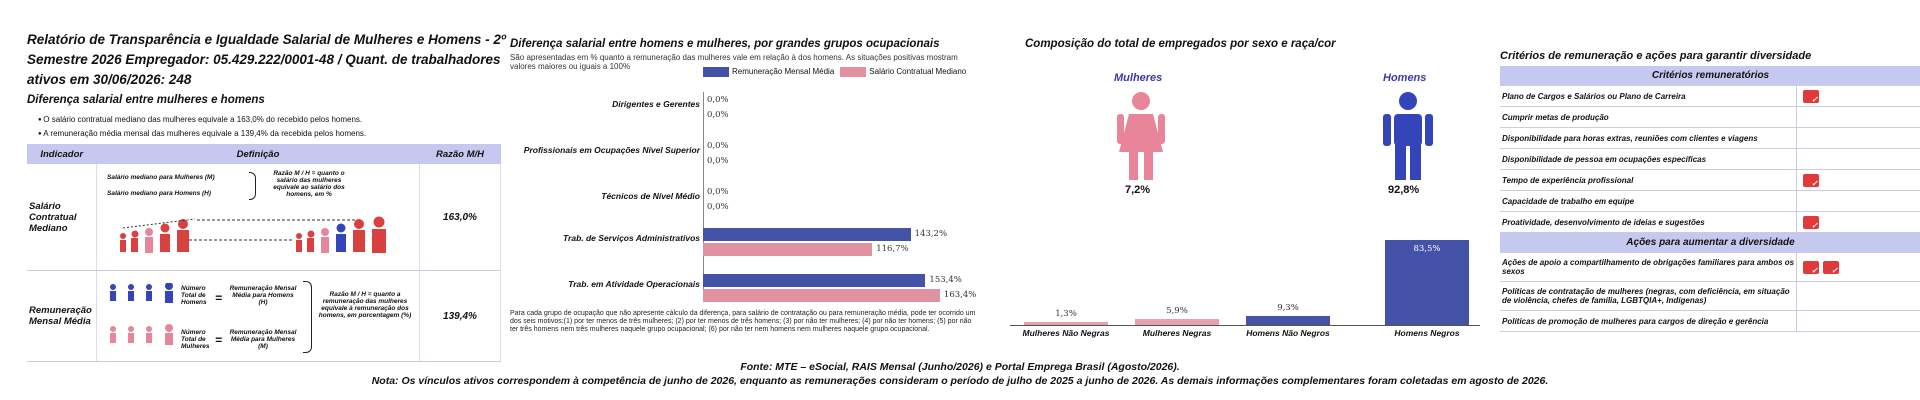 This screenshot has height=400, width=1920. I want to click on bar-value-label: 163,4%, so click(960, 295).